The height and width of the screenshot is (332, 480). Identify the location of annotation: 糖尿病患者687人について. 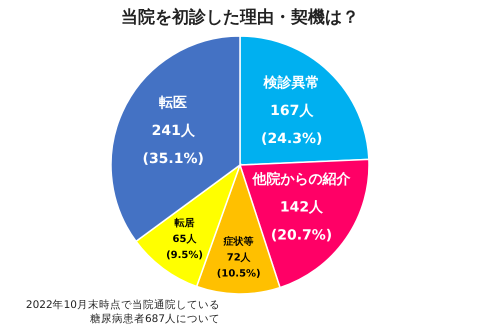
(155, 318).